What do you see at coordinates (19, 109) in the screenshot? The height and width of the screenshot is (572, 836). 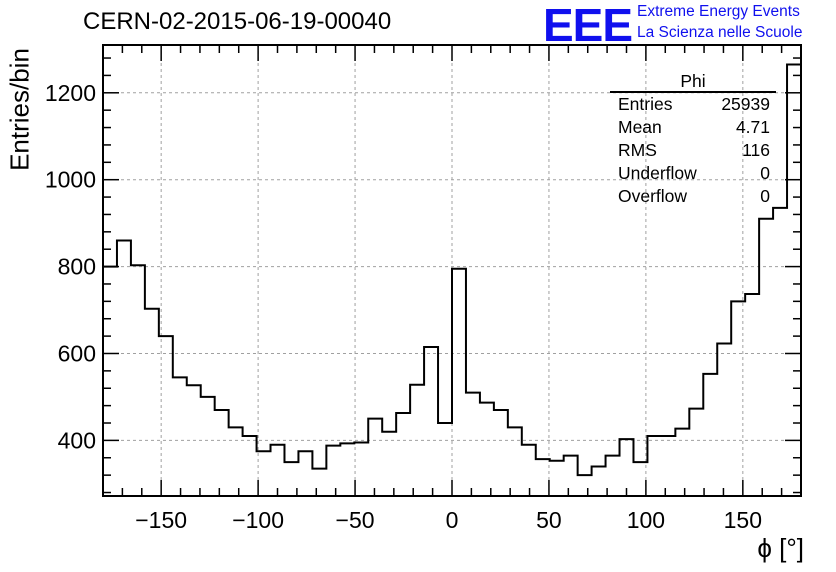 I see `y-axis-label: Entries/bin` at bounding box center [19, 109].